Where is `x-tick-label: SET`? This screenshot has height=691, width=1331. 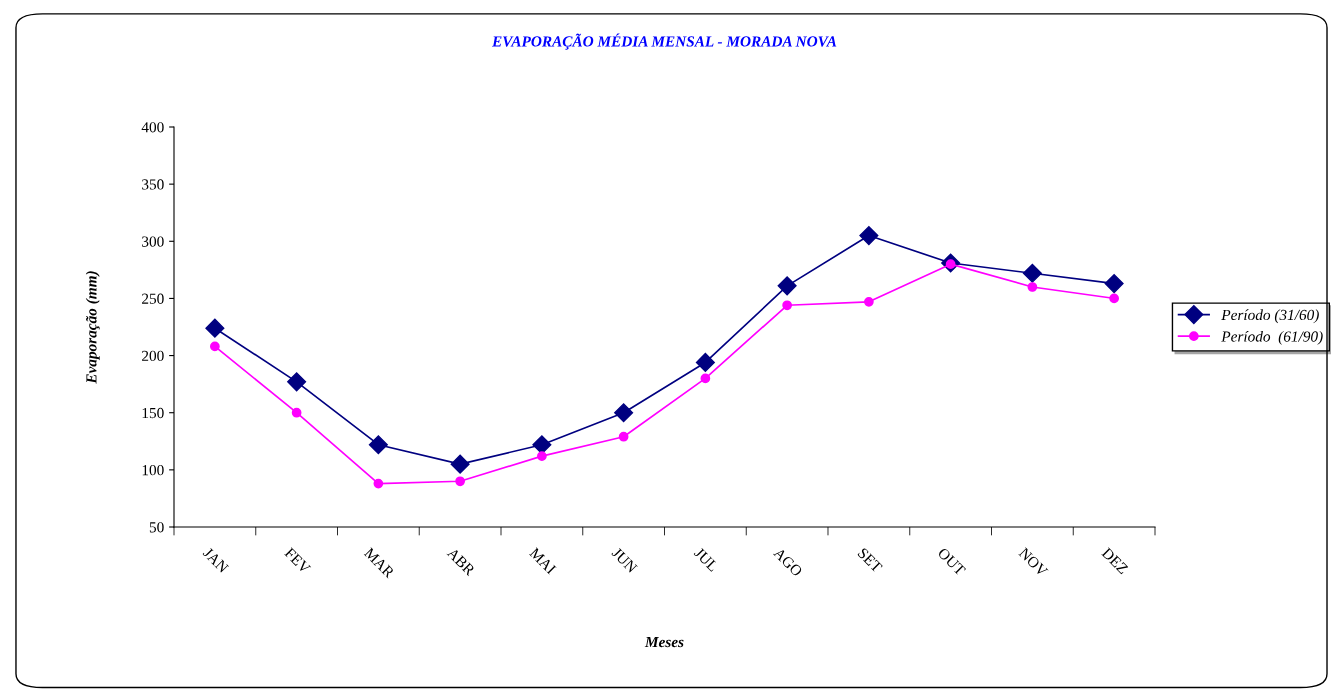
x-tick-label: SET is located at coordinates (870, 560).